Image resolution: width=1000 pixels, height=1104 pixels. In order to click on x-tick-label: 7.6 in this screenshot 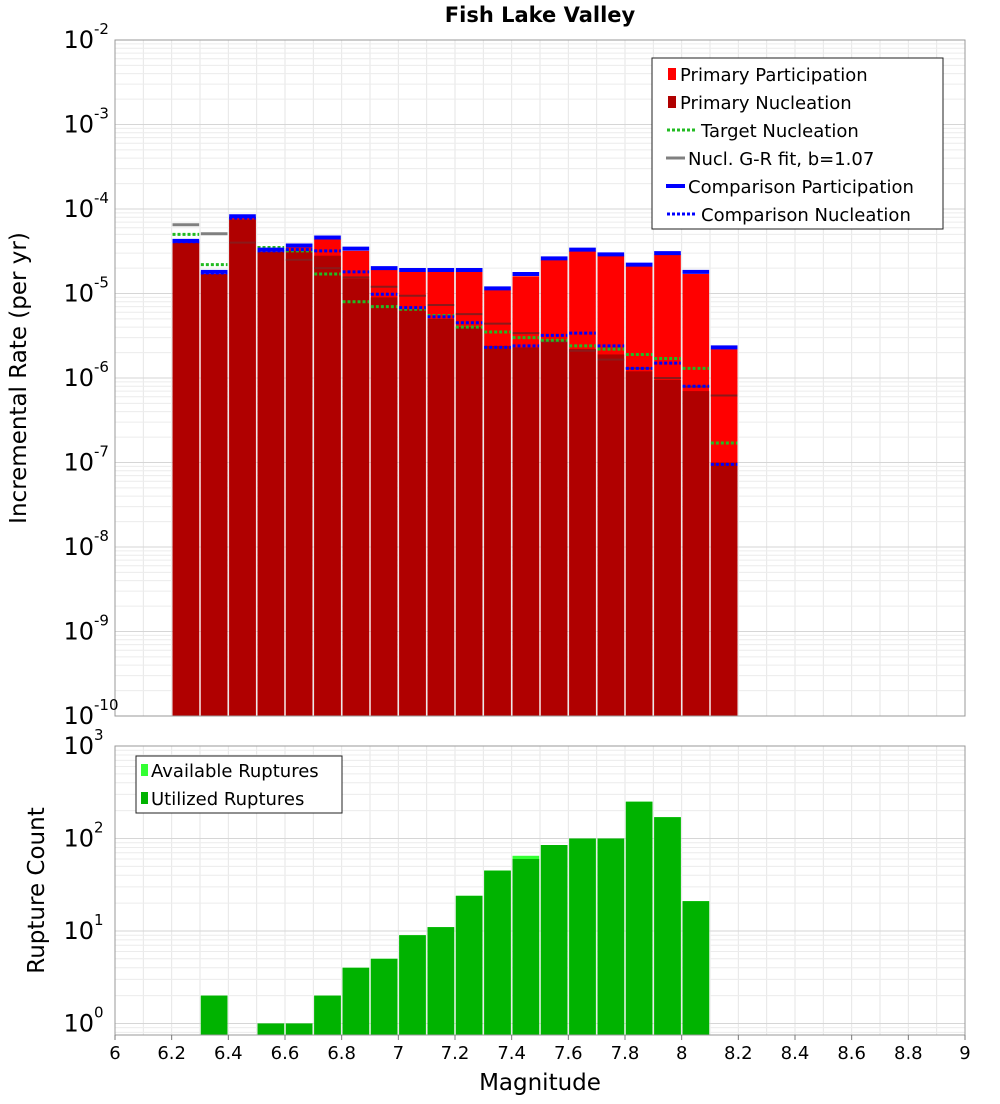, I will do `click(568, 1053)`.